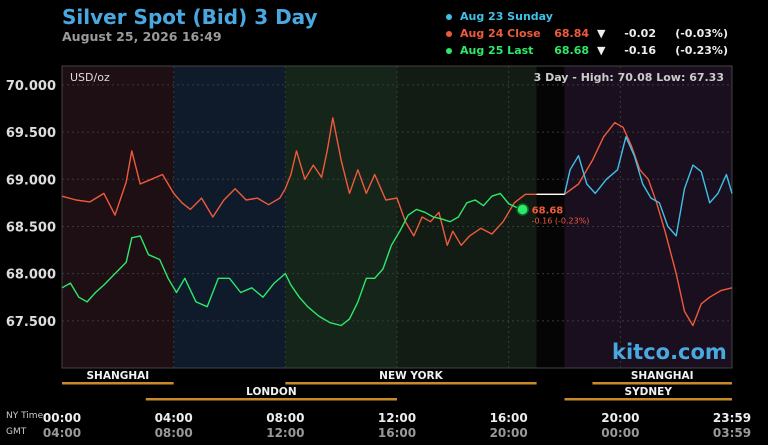 The height and width of the screenshot is (445, 768). What do you see at coordinates (31, 86) in the screenshot?
I see `y-tick-label: 70.000` at bounding box center [31, 86].